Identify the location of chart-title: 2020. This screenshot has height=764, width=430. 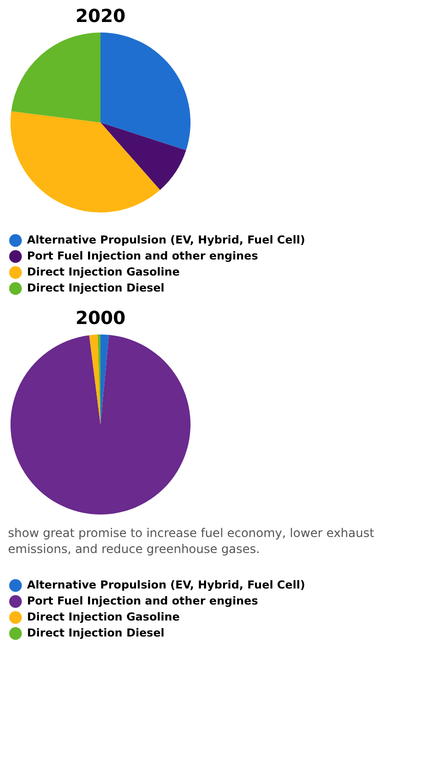
(100, 16).